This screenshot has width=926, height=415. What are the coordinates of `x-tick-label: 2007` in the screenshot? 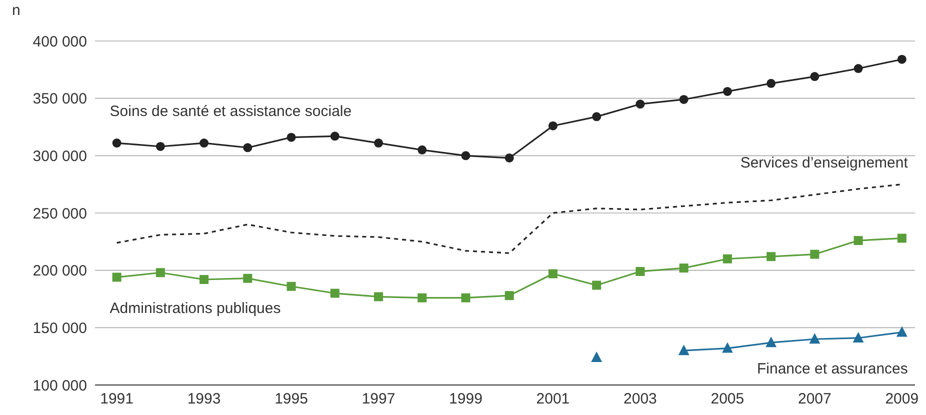 It's located at (815, 399).